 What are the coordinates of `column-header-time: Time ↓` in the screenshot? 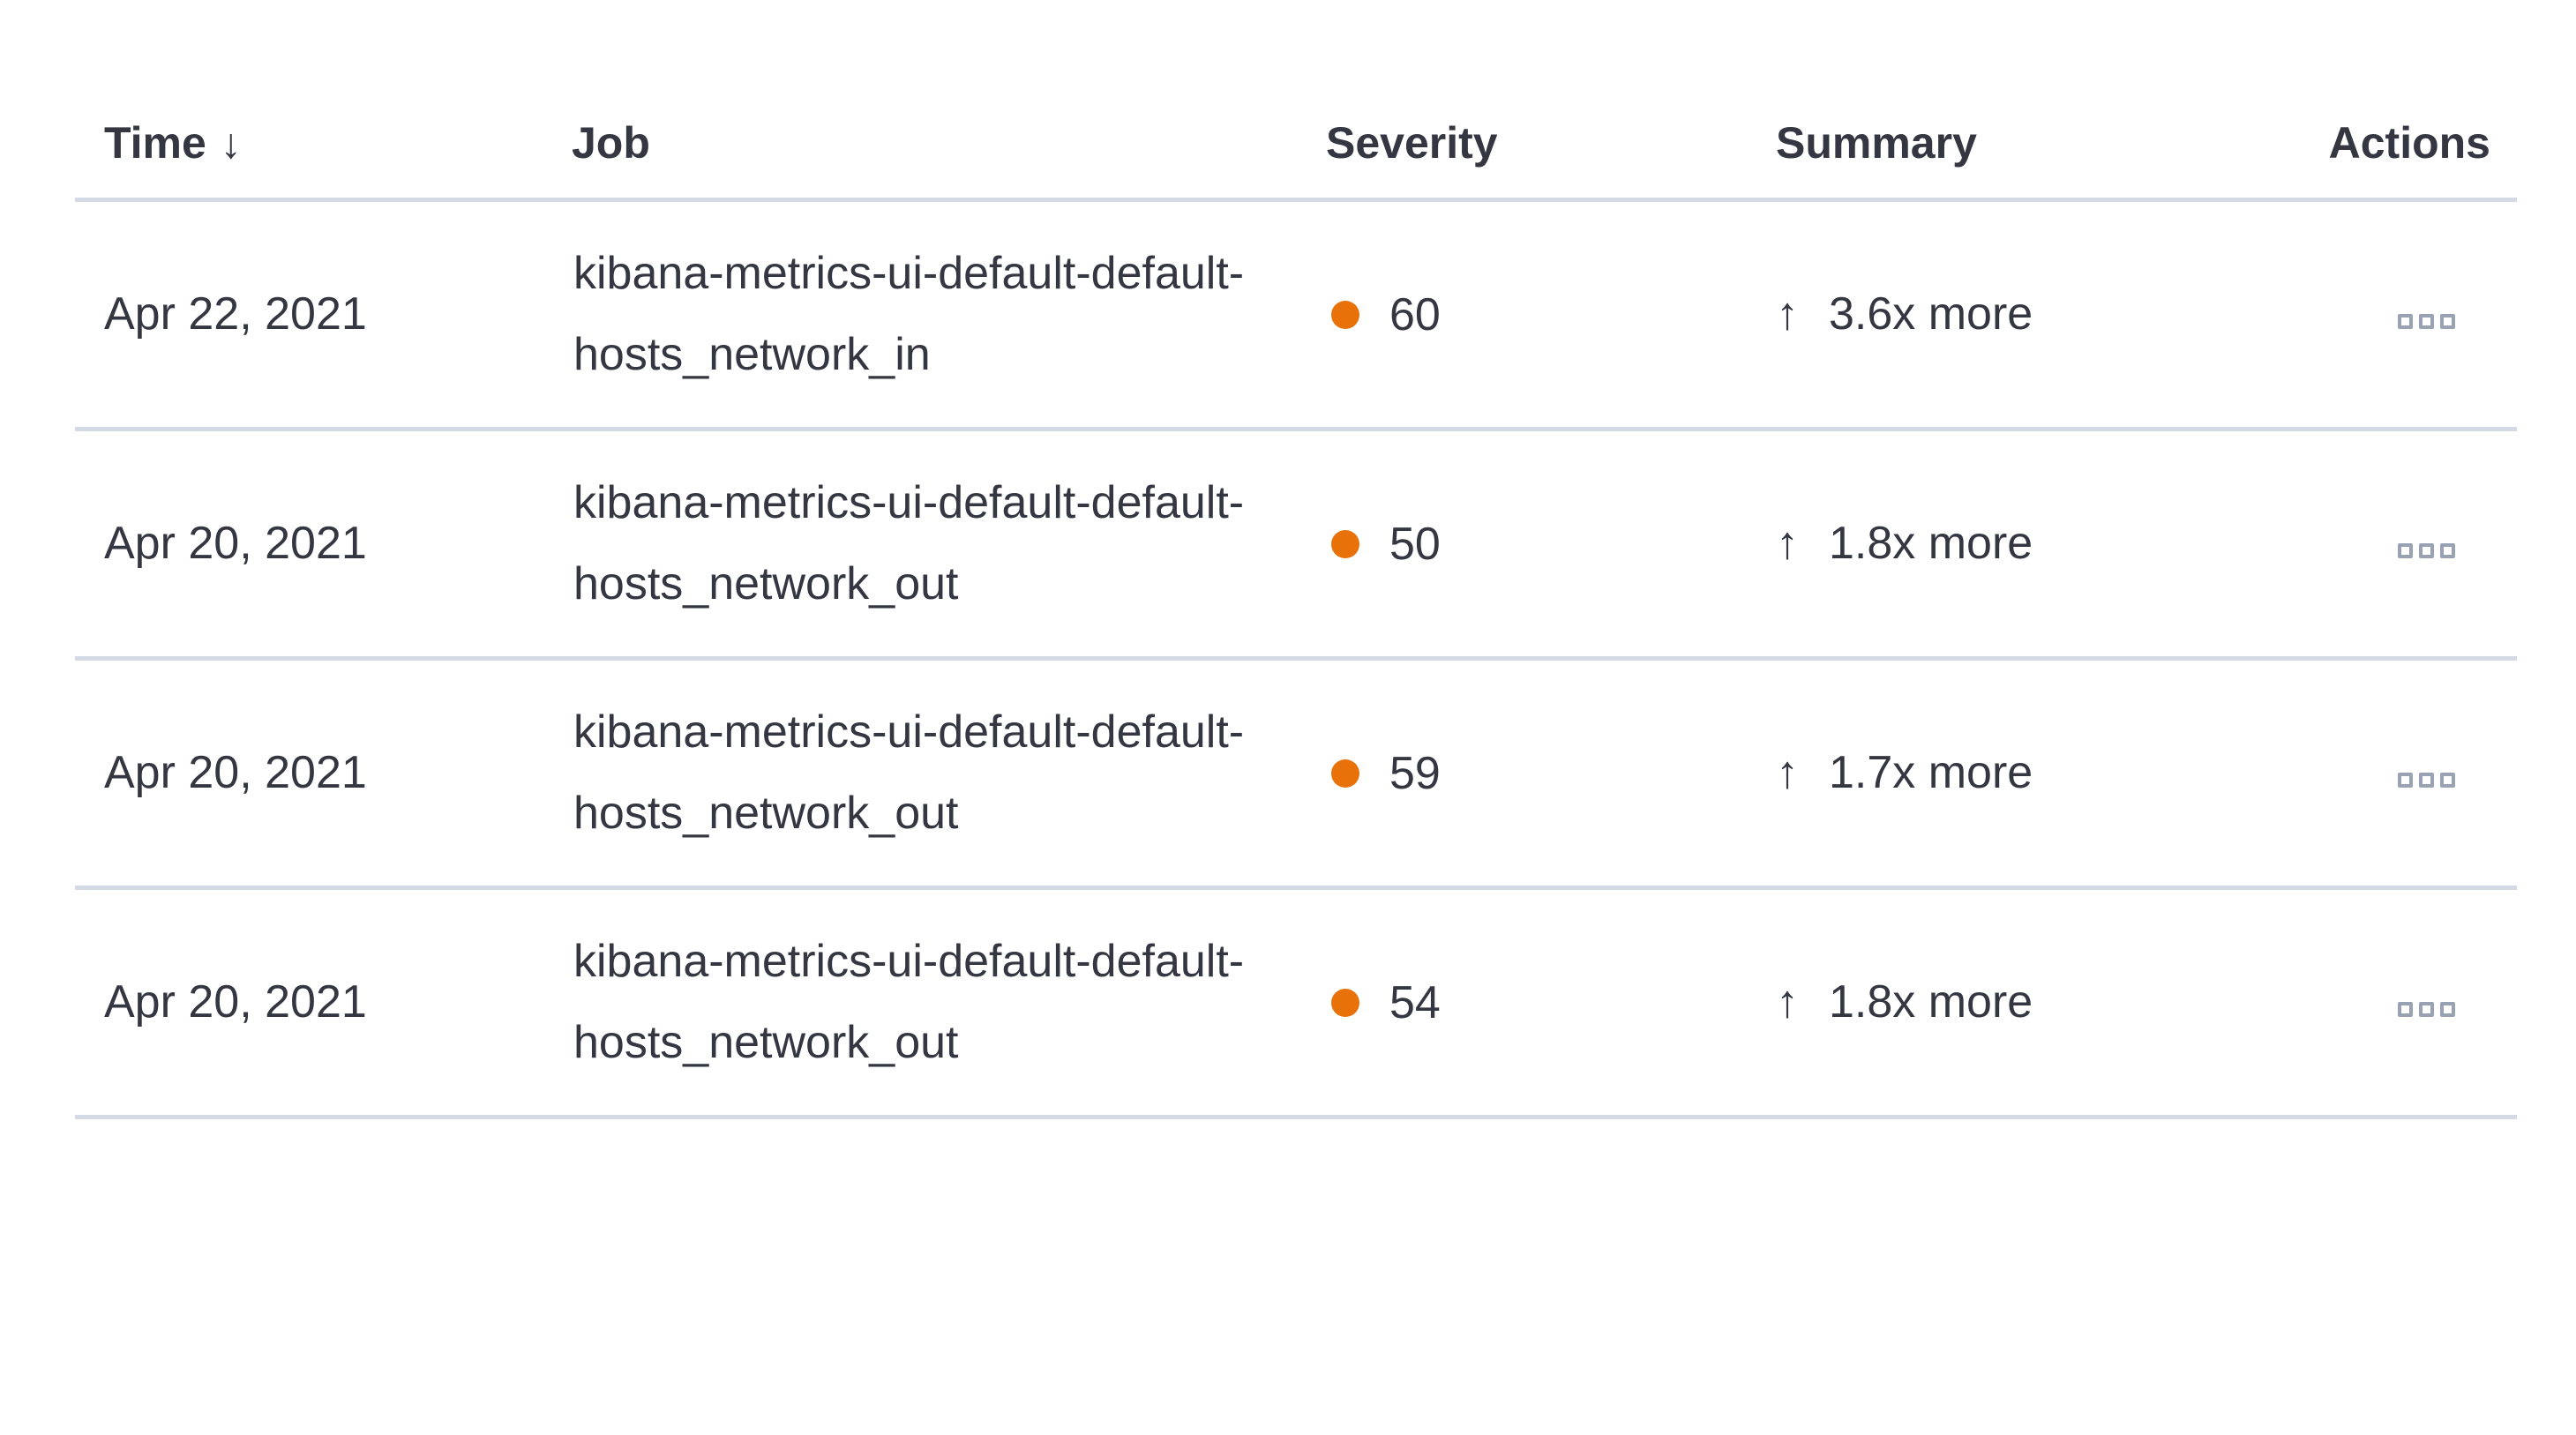 It's located at (311, 145).